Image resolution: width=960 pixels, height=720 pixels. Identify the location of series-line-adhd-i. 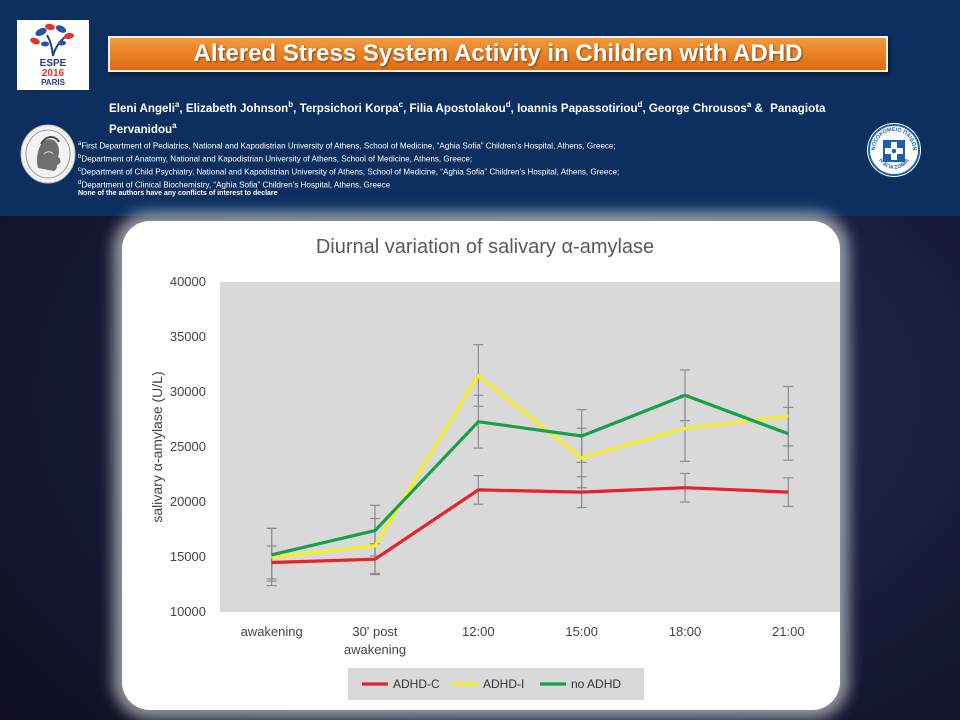
(530, 466).